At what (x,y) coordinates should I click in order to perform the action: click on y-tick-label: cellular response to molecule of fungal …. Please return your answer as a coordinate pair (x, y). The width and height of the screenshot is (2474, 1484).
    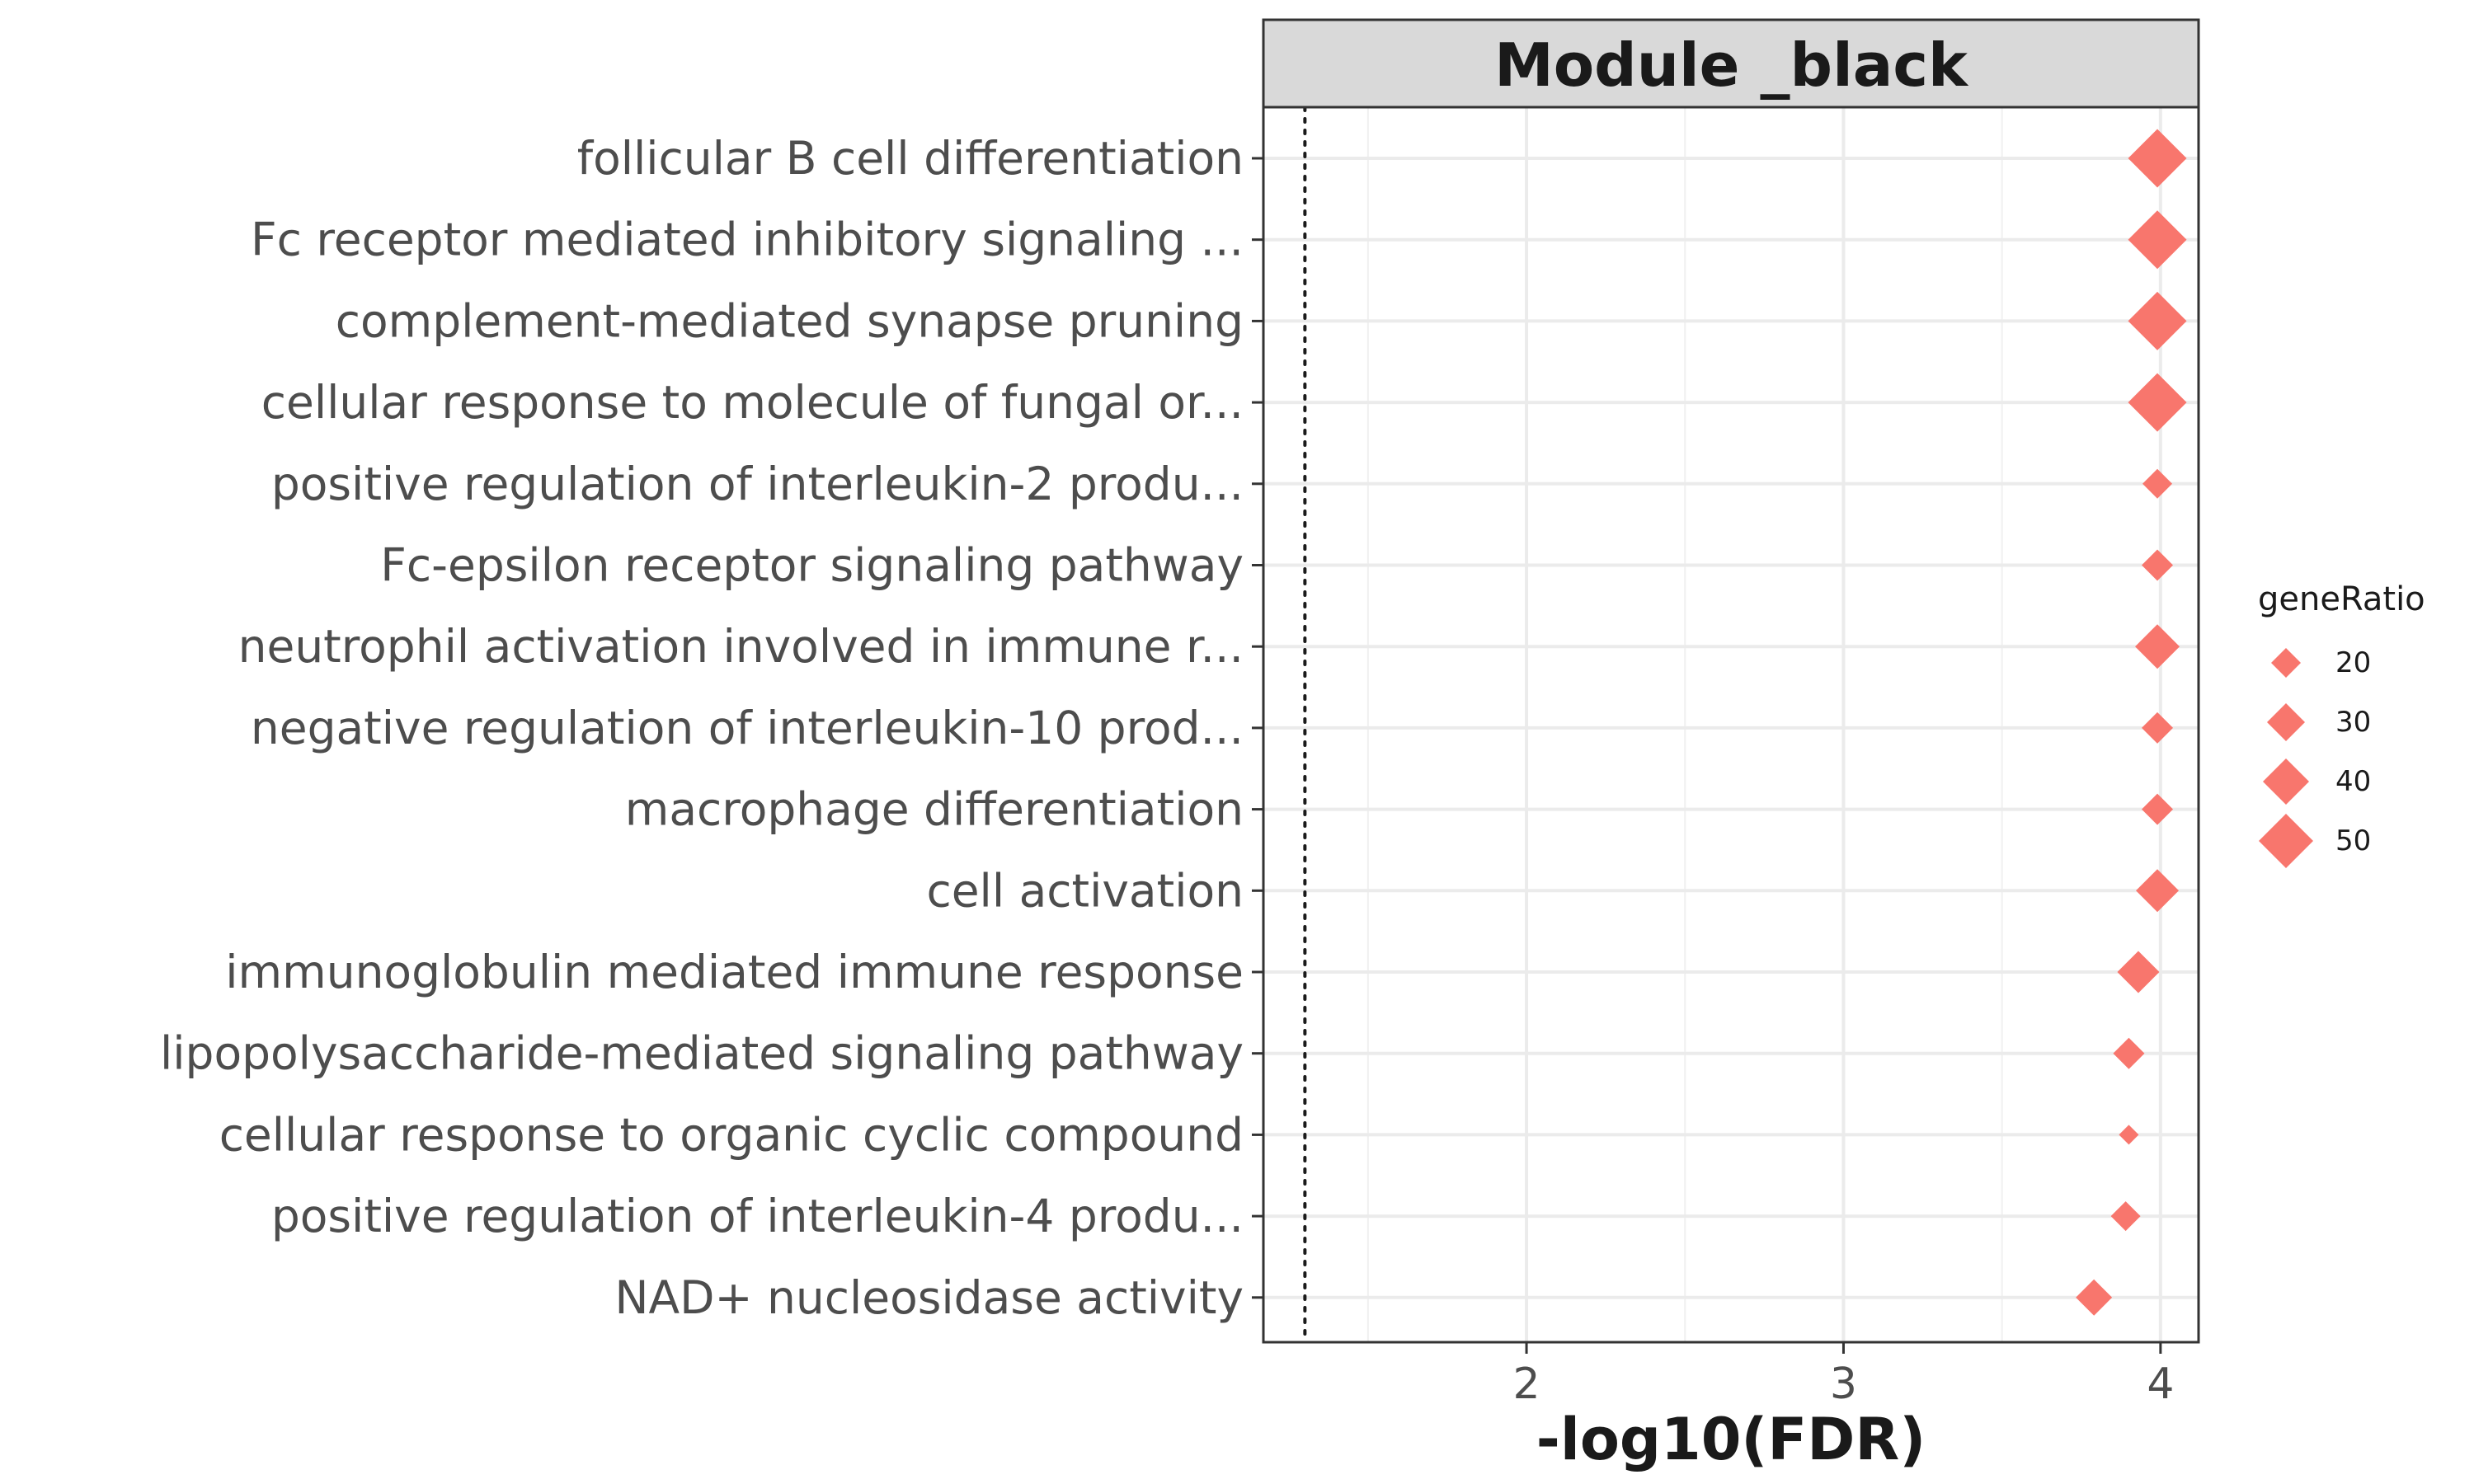
    Looking at the image, I should click on (752, 402).